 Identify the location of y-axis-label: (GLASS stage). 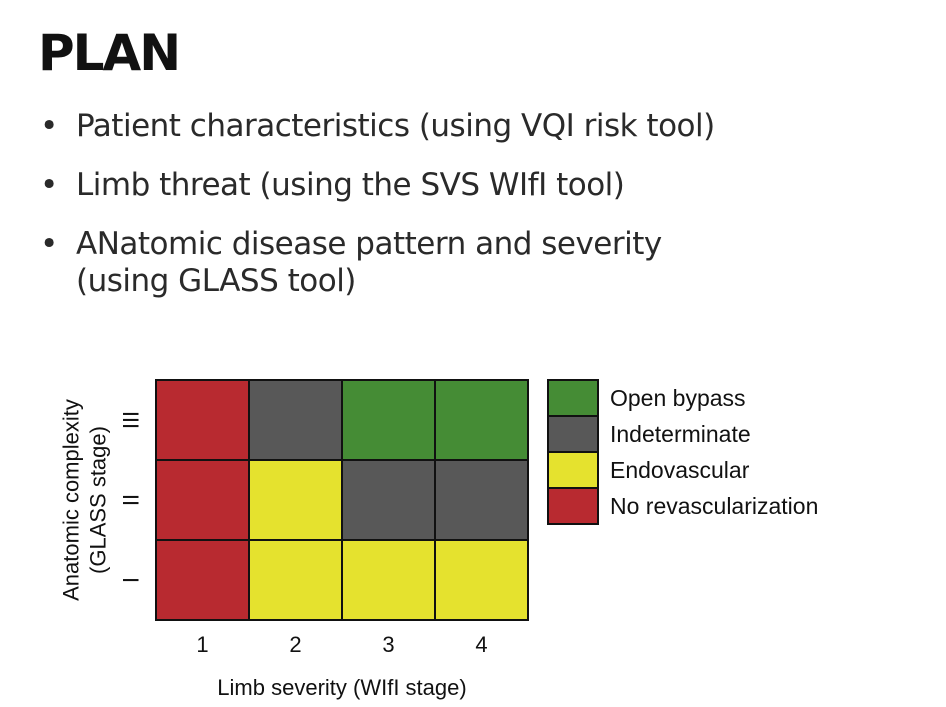
(98, 500).